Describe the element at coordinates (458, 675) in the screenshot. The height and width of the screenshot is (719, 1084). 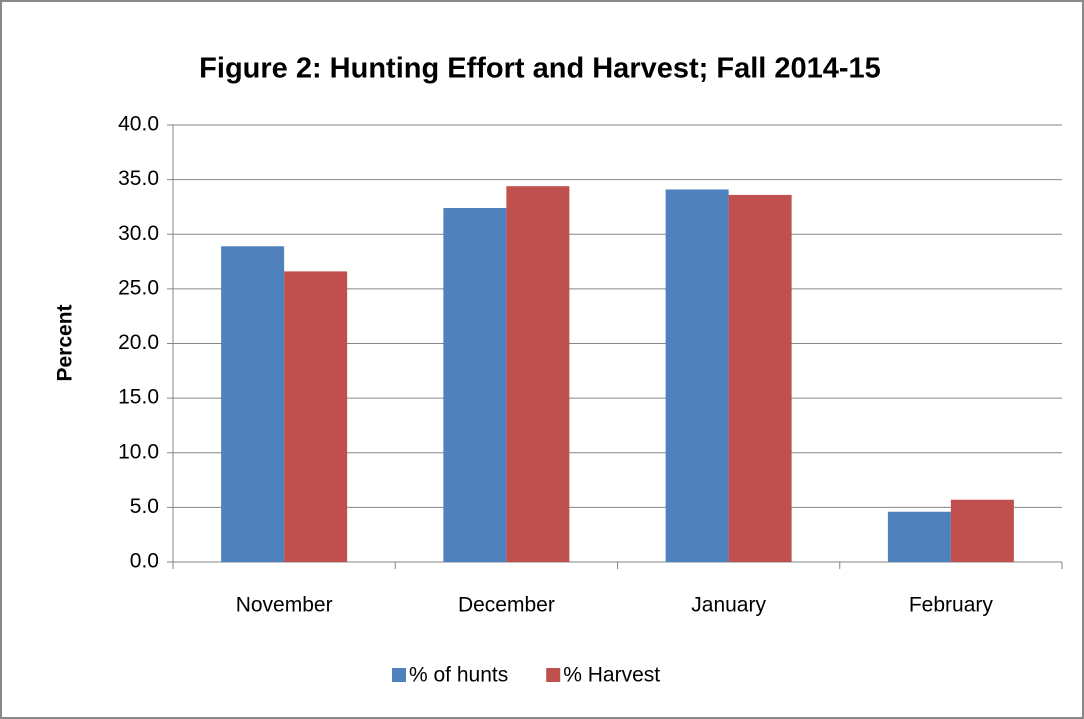
I see `legend-label: % of hunts` at that location.